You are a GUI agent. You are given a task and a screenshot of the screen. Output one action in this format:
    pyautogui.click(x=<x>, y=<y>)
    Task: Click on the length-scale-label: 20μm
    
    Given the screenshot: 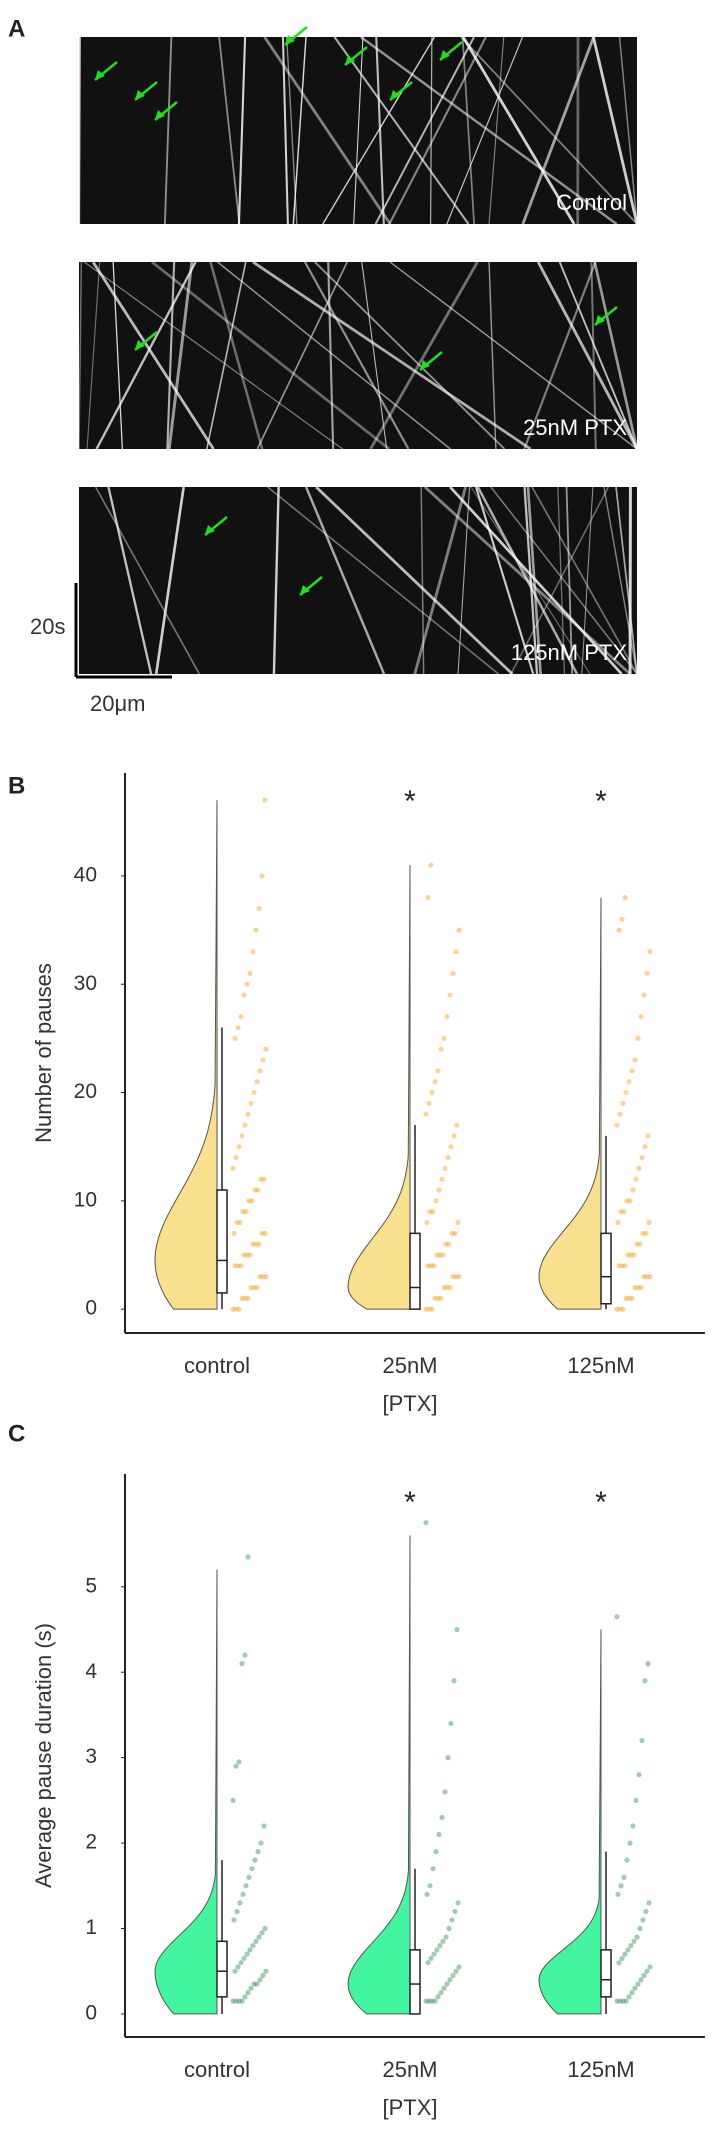 What is the action you would take?
    pyautogui.click(x=117, y=703)
    